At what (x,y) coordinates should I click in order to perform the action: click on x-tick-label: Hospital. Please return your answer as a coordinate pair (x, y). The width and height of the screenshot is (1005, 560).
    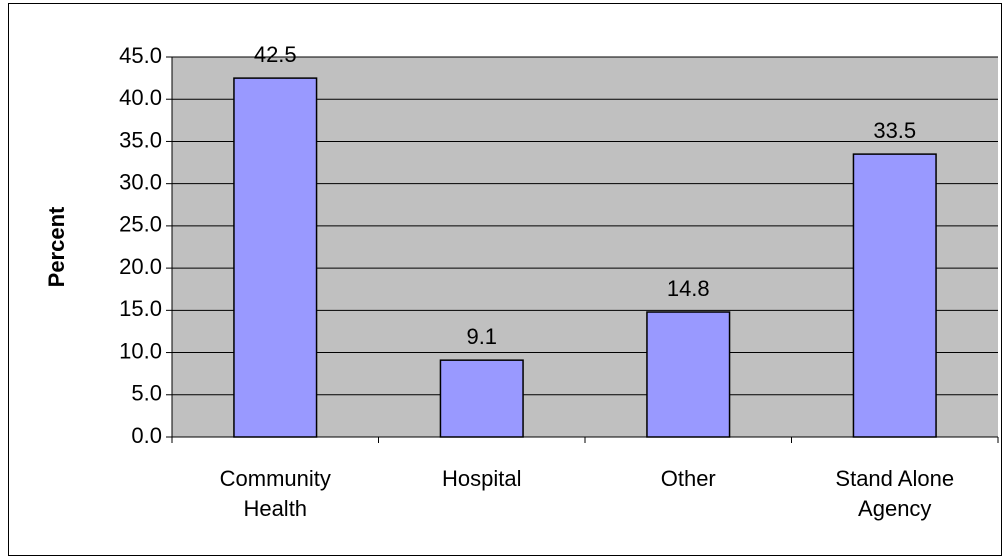
    Looking at the image, I should click on (482, 478).